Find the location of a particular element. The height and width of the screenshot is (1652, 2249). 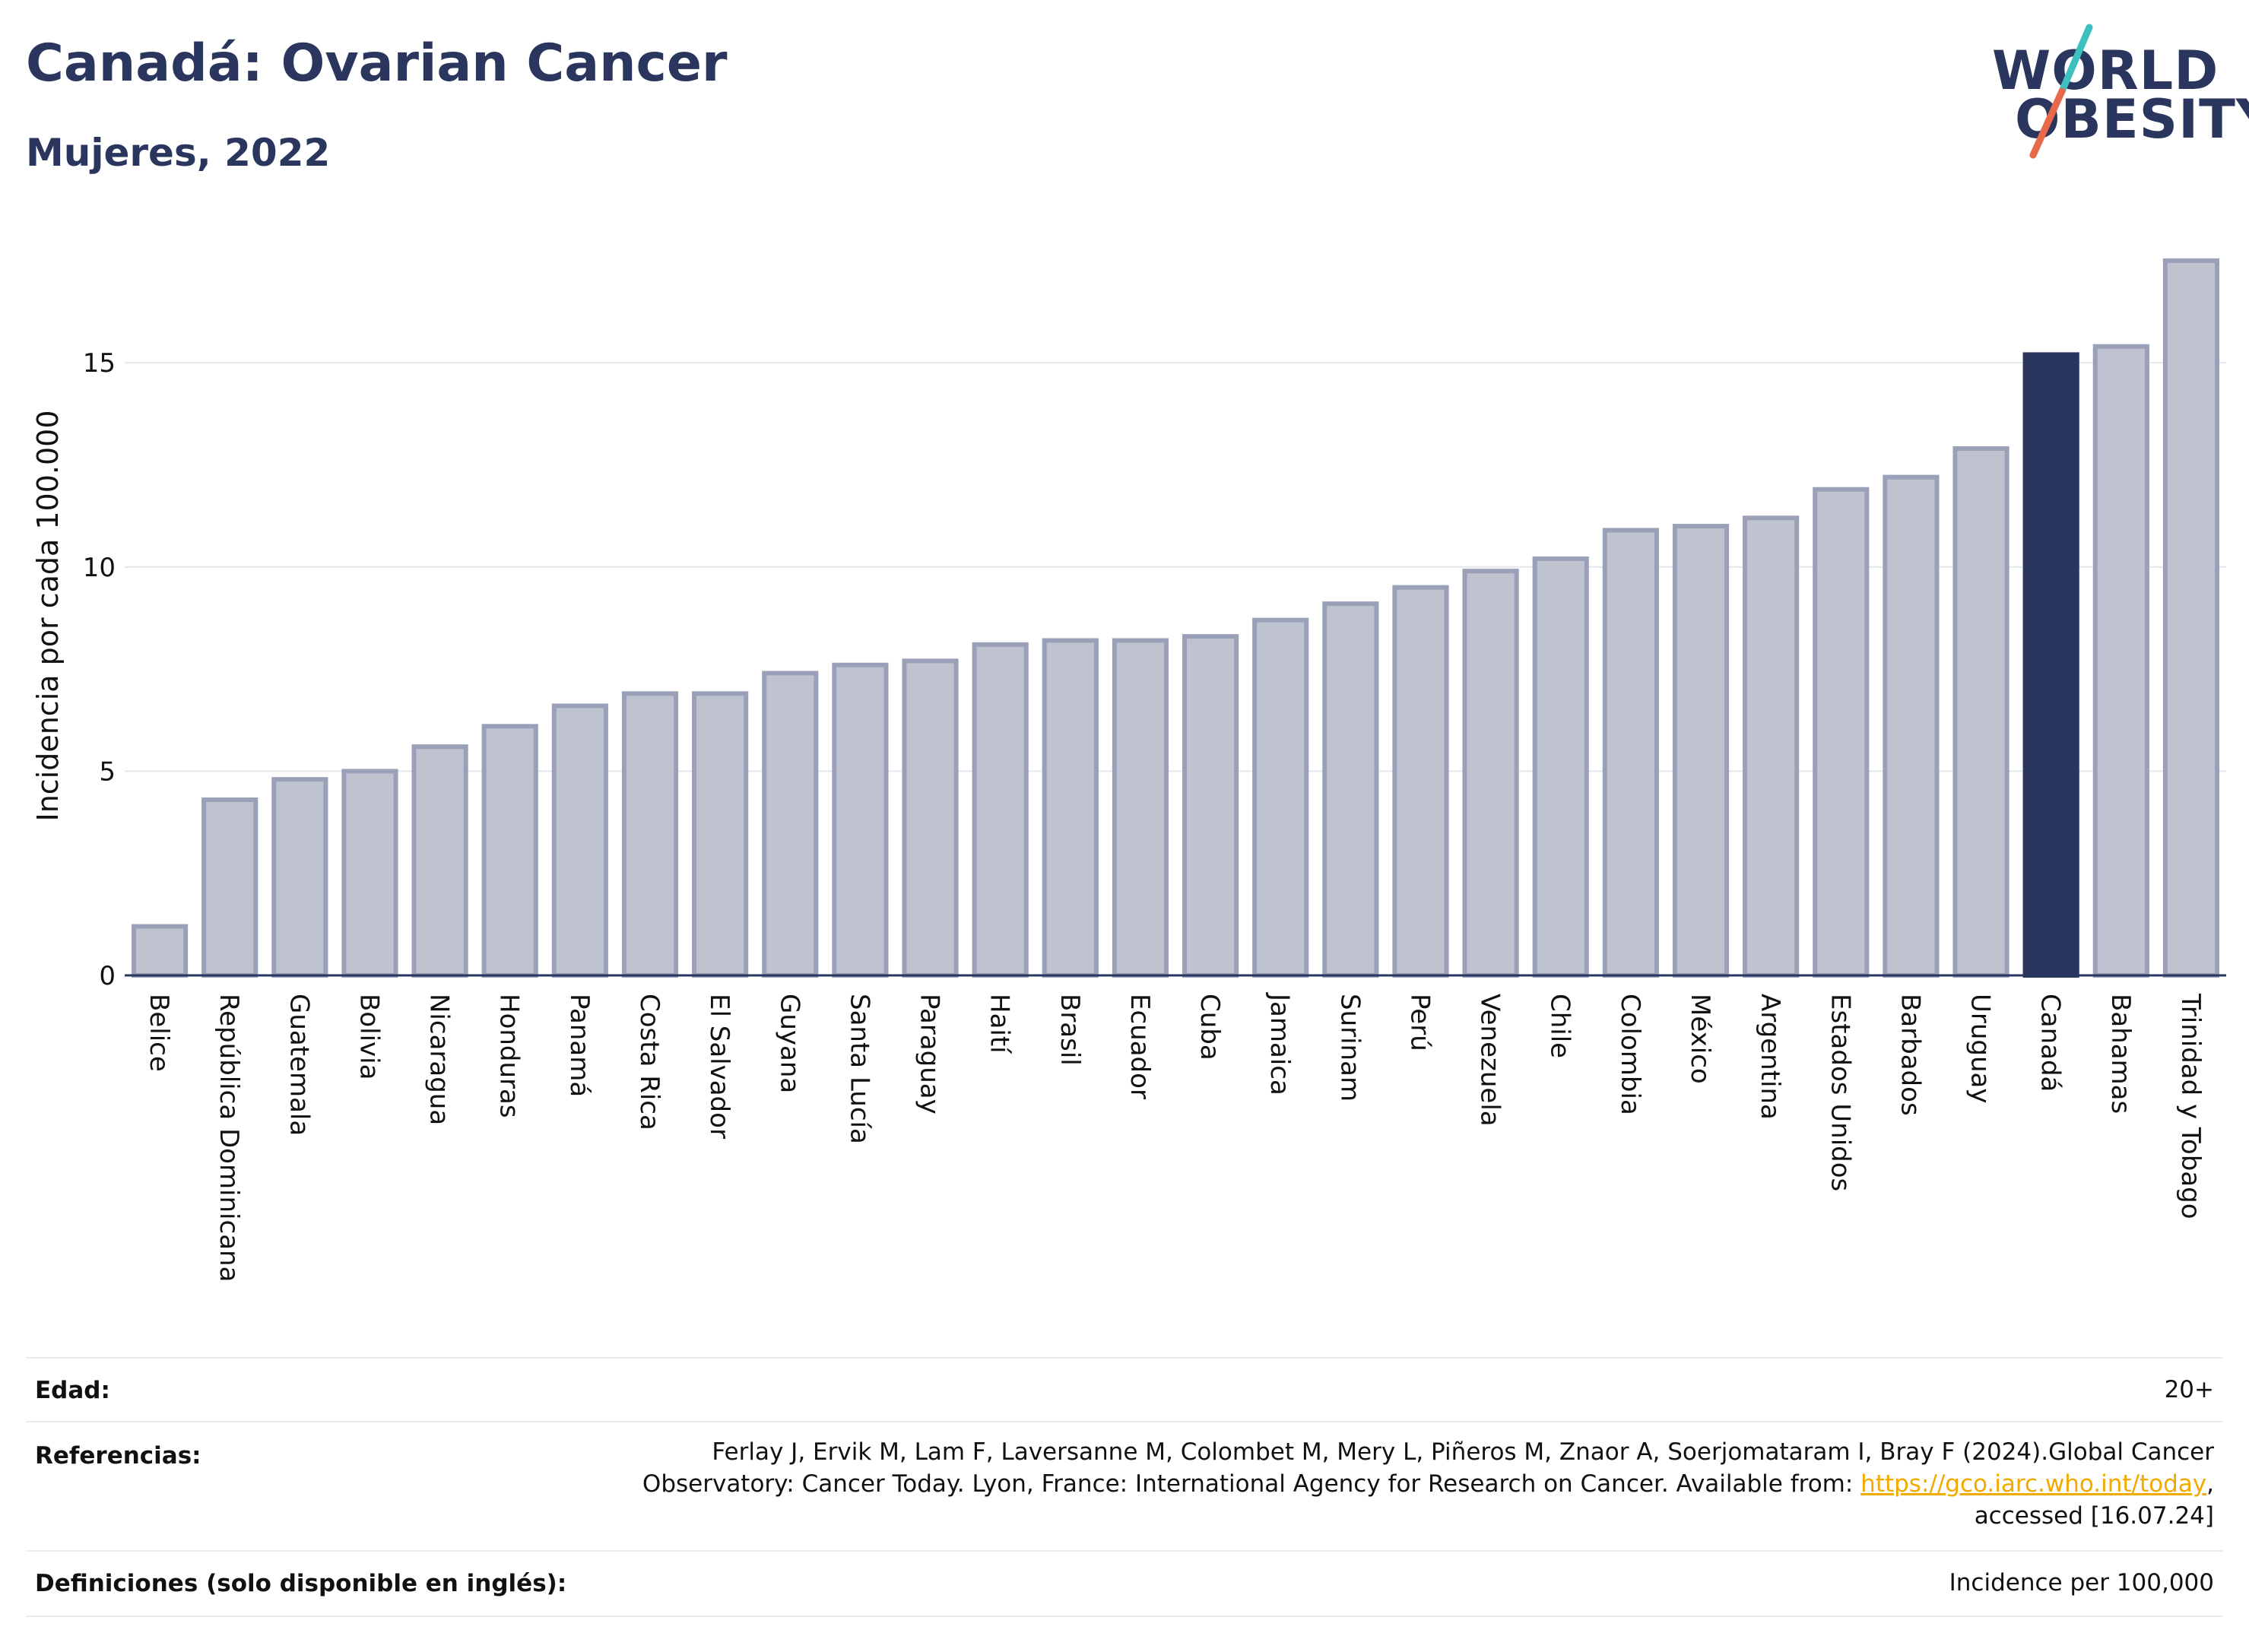

x-tick-label: Guatemala is located at coordinates (299, 1065).